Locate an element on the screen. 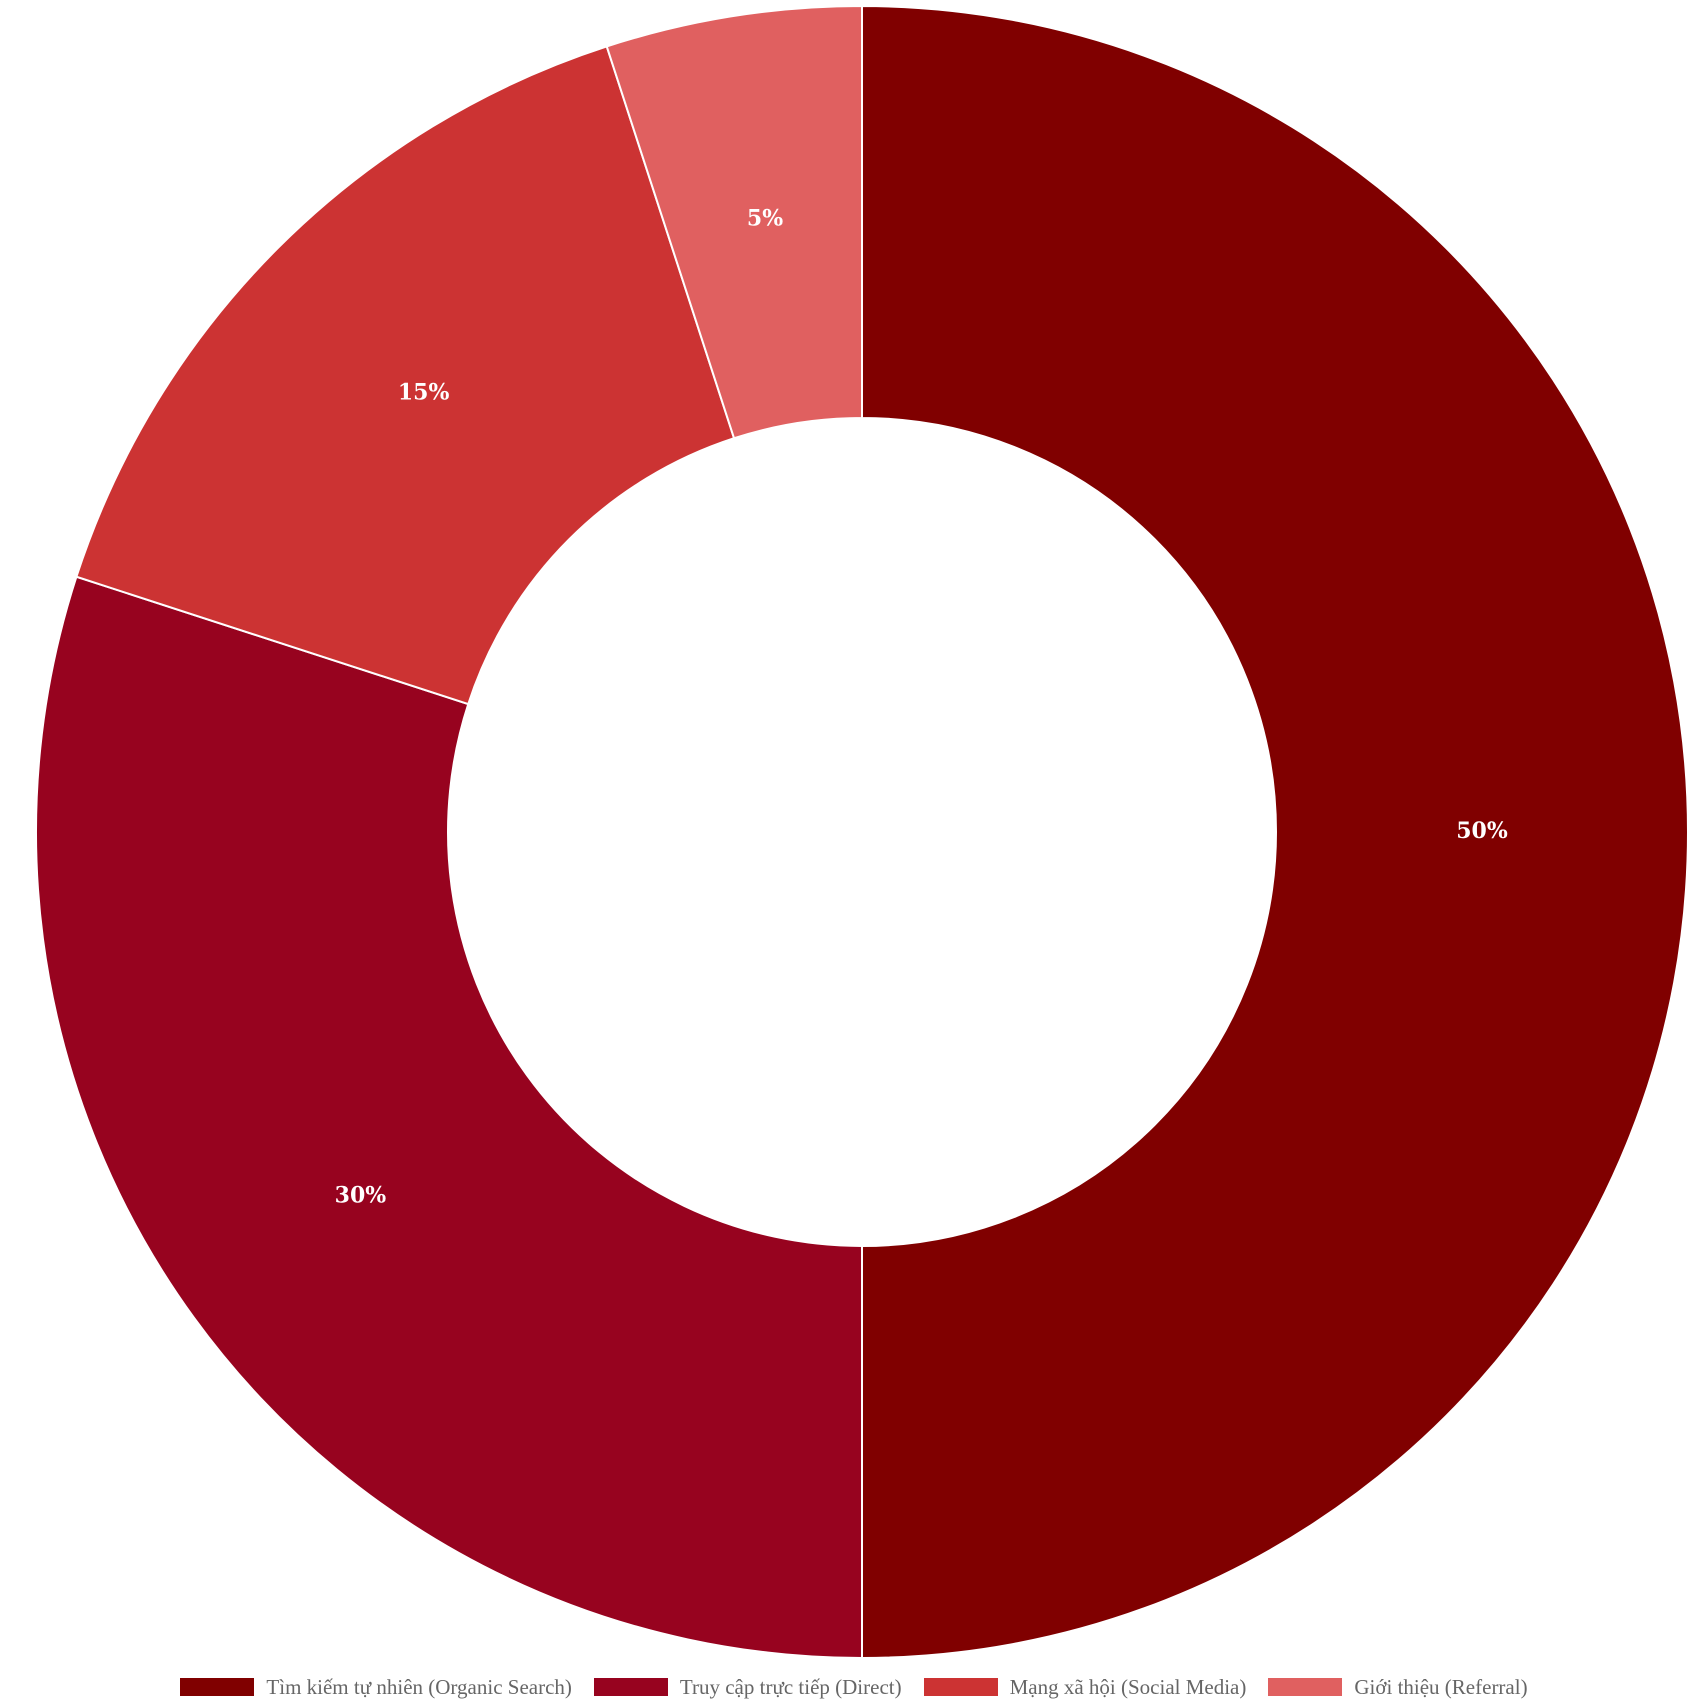 This screenshot has height=1708, width=1708. slice-social-media is located at coordinates (405, 375).